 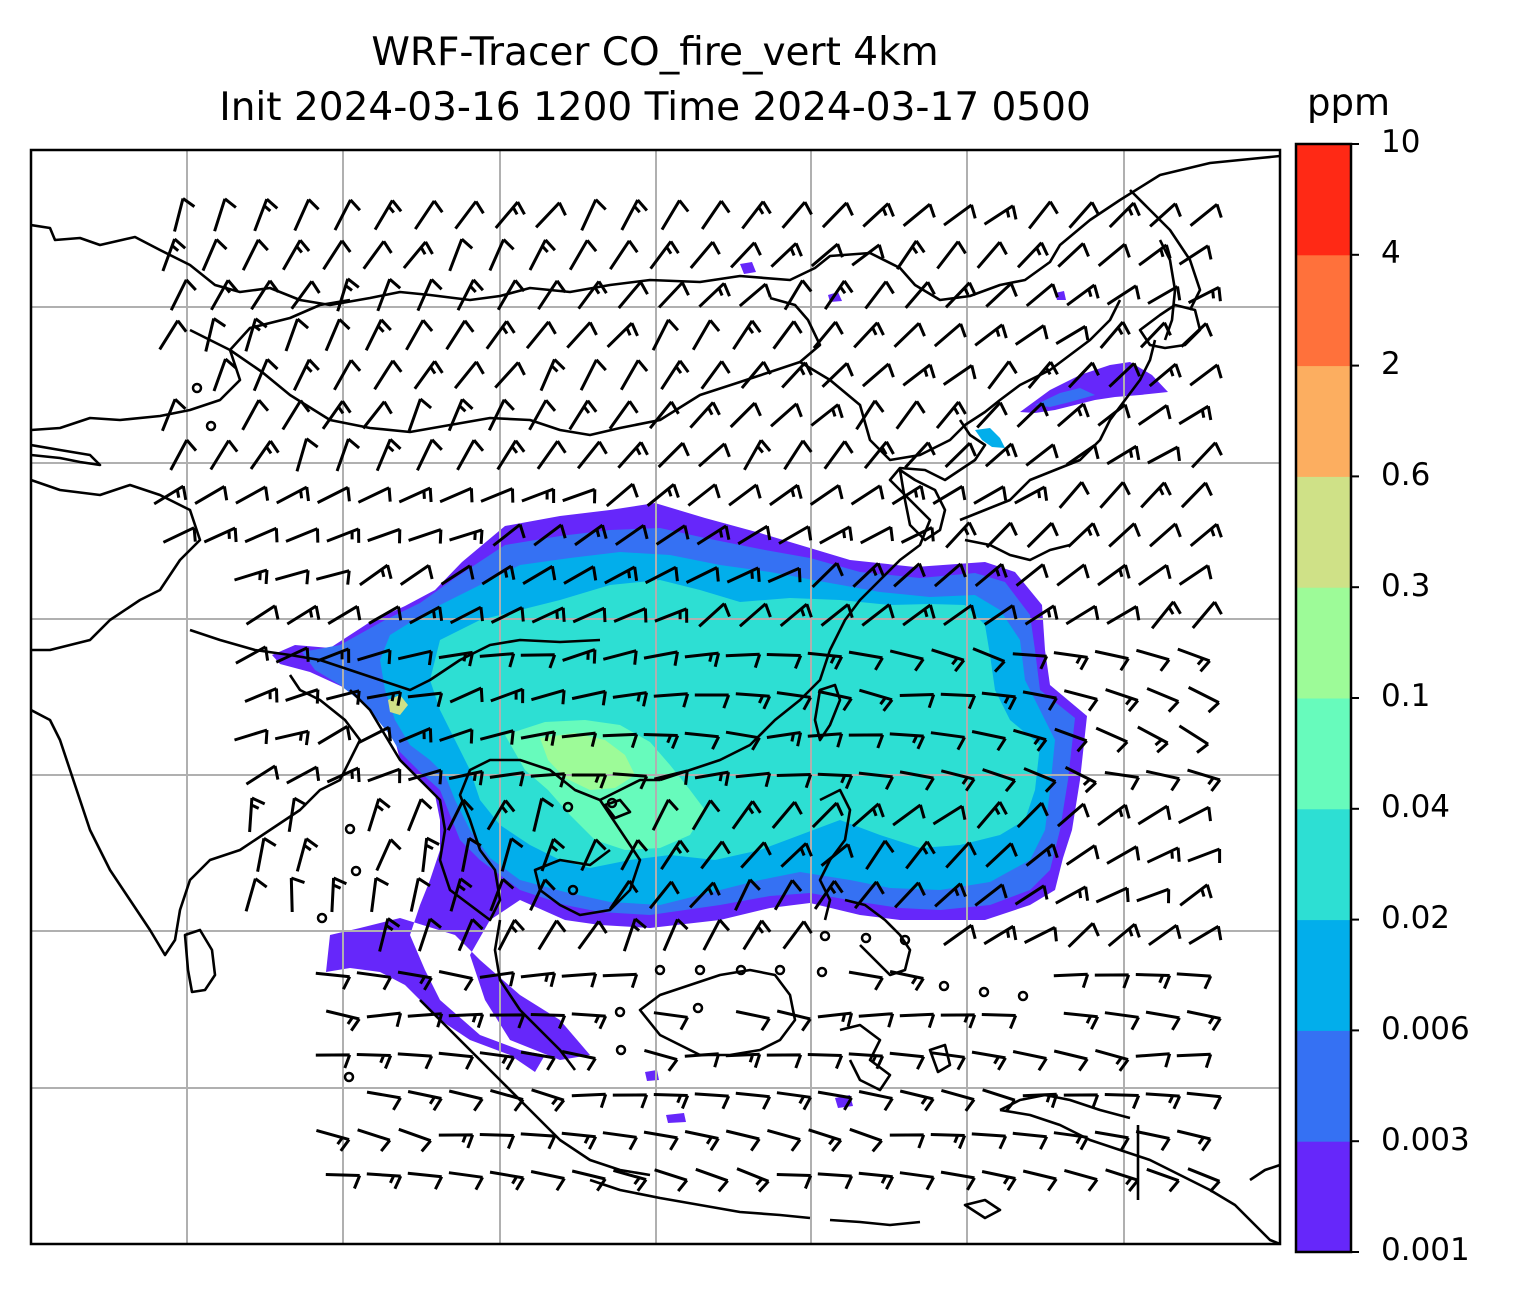 What do you see at coordinates (878, 937) in the screenshot?
I see `coast-philippines-south` at bounding box center [878, 937].